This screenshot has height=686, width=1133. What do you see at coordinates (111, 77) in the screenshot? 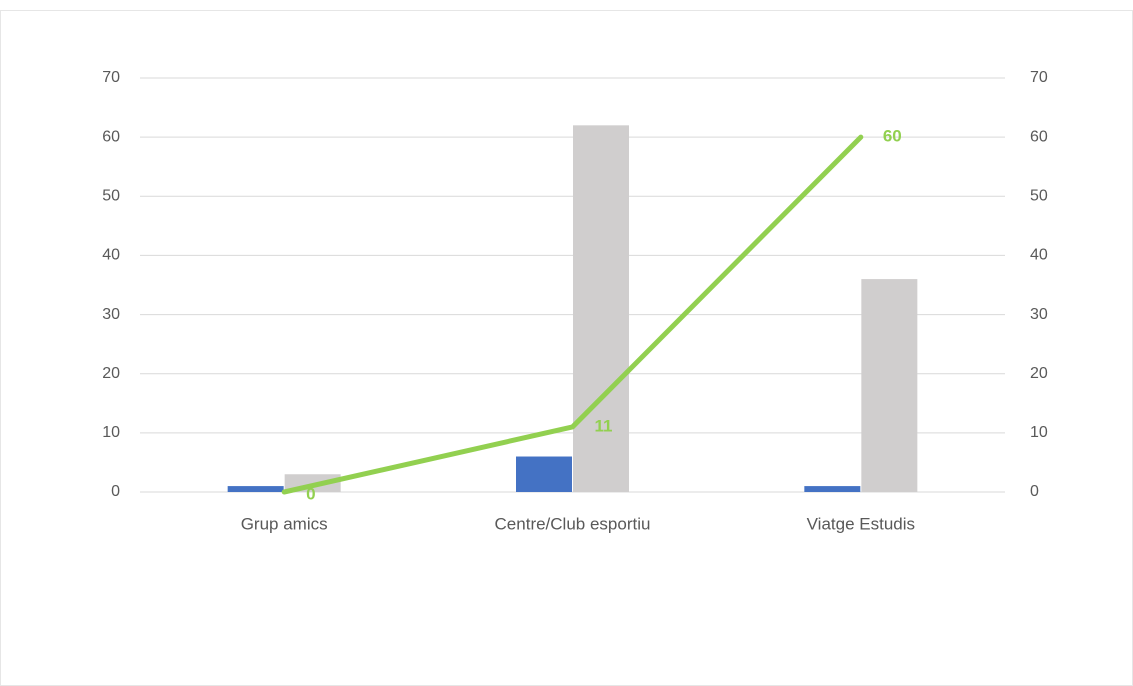
I see `y-tick-label: 70` at bounding box center [111, 77].